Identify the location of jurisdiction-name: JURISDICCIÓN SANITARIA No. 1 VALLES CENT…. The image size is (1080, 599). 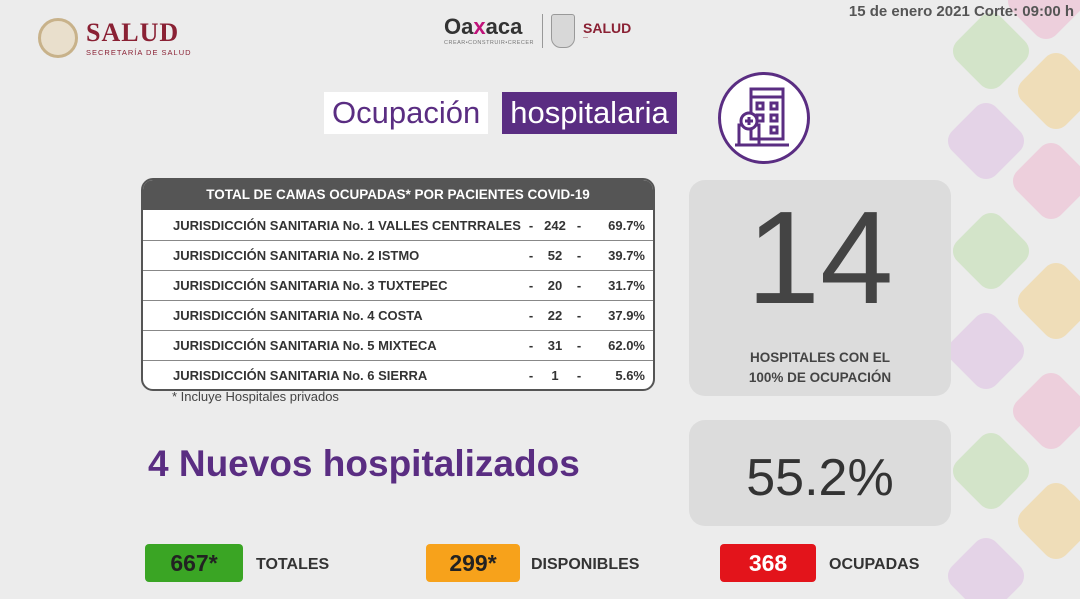
(347, 225).